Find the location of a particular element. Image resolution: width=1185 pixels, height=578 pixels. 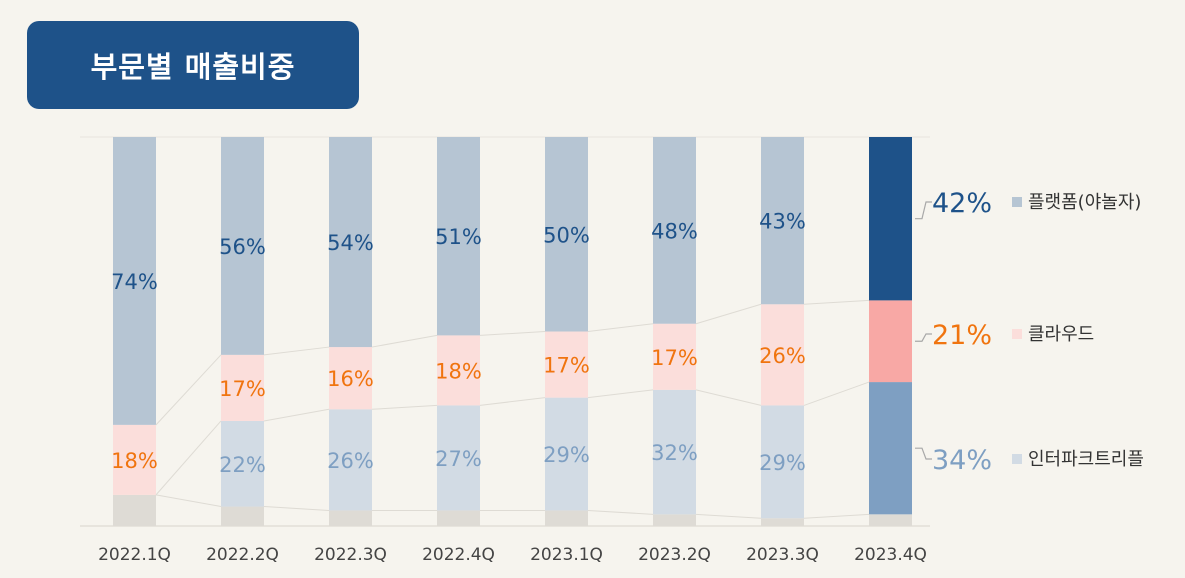

x-tick-label: 2022.3Q is located at coordinates (350, 555).